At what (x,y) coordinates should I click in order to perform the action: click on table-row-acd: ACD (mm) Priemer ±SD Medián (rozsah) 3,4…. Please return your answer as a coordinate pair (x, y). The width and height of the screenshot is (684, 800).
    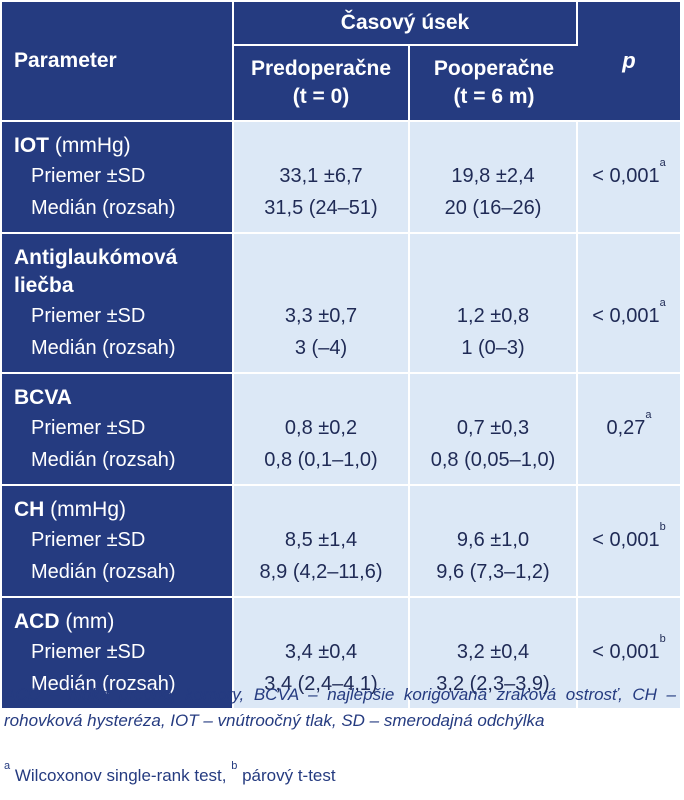
    Looking at the image, I should click on (341, 654).